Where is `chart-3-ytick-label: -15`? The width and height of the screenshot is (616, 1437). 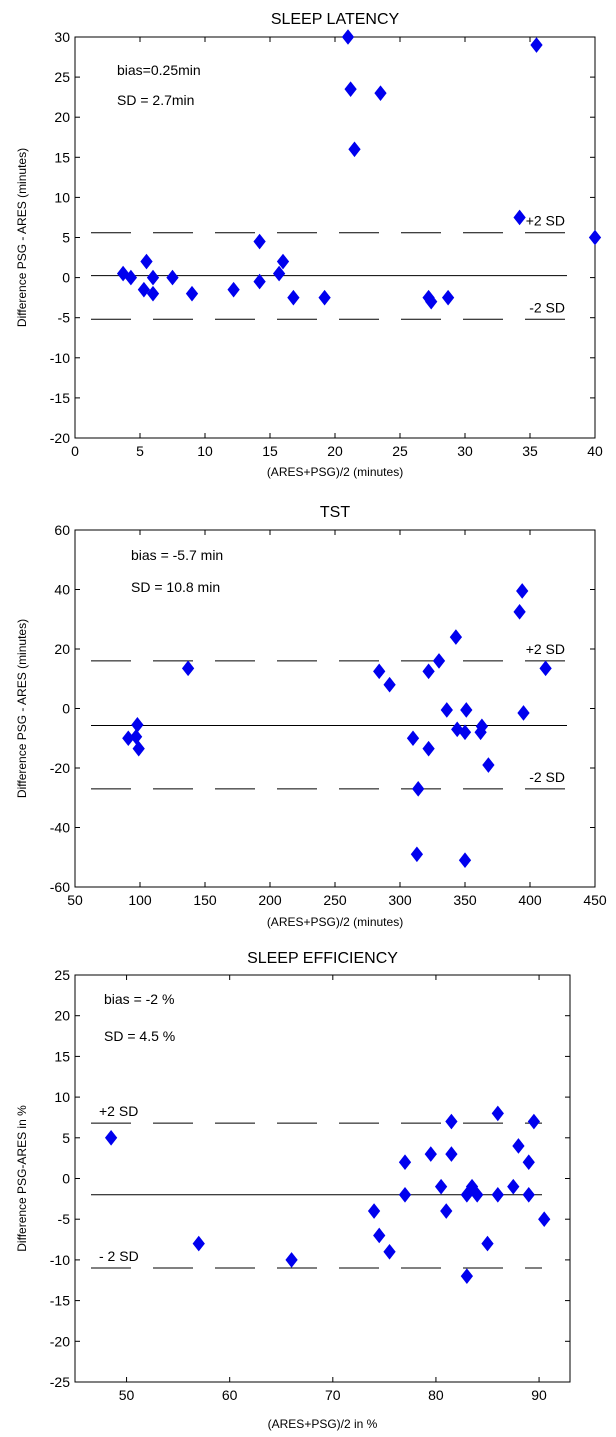
chart-3-ytick-label: -15 is located at coordinates (60, 1301).